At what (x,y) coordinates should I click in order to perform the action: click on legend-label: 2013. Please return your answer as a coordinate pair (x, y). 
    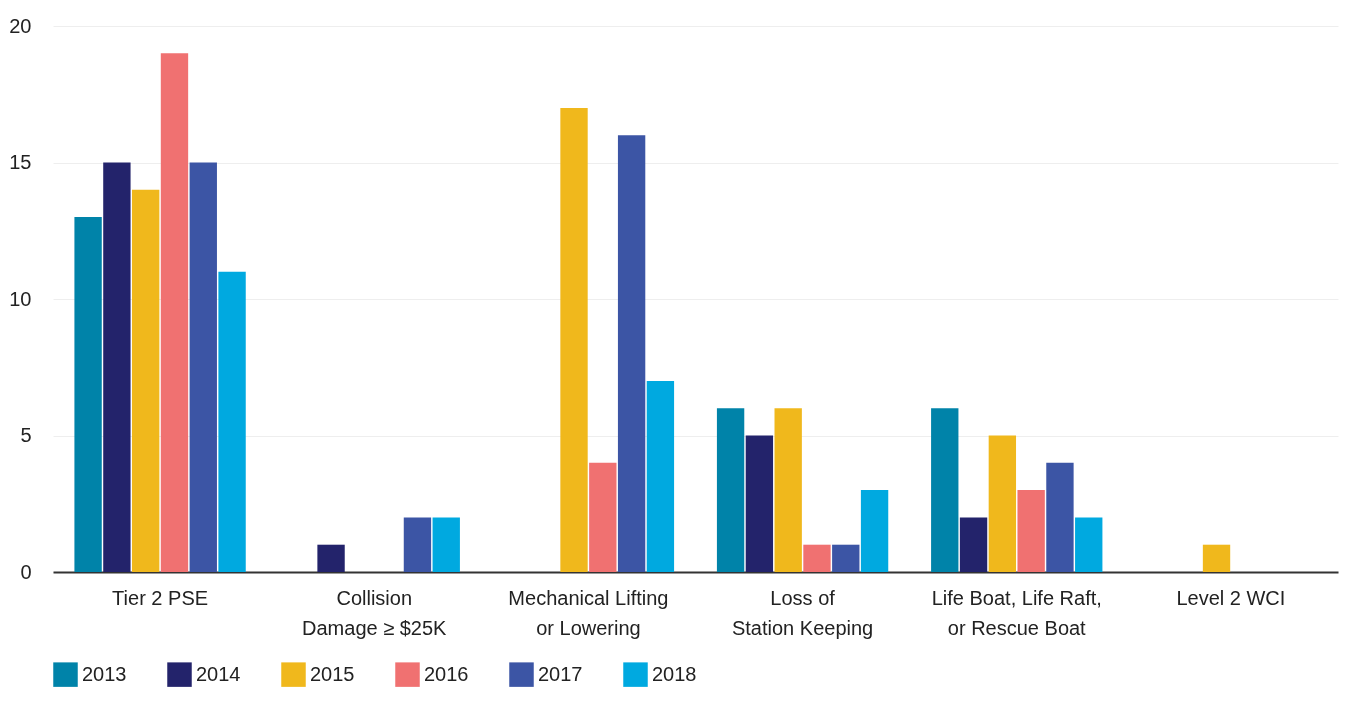
    Looking at the image, I should click on (104, 673).